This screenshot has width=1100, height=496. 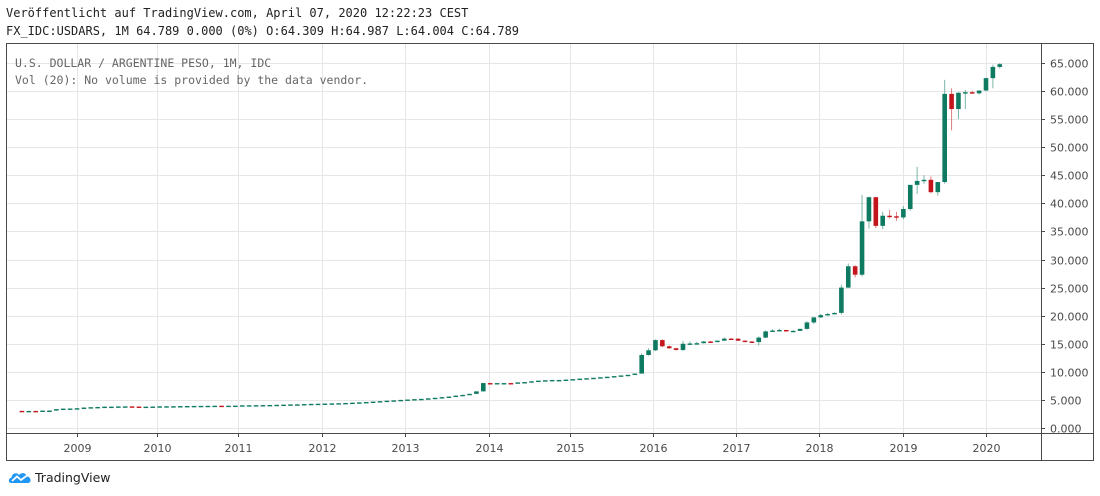 What do you see at coordinates (1069, 64) in the screenshot?
I see `y-tick-label: 65.000` at bounding box center [1069, 64].